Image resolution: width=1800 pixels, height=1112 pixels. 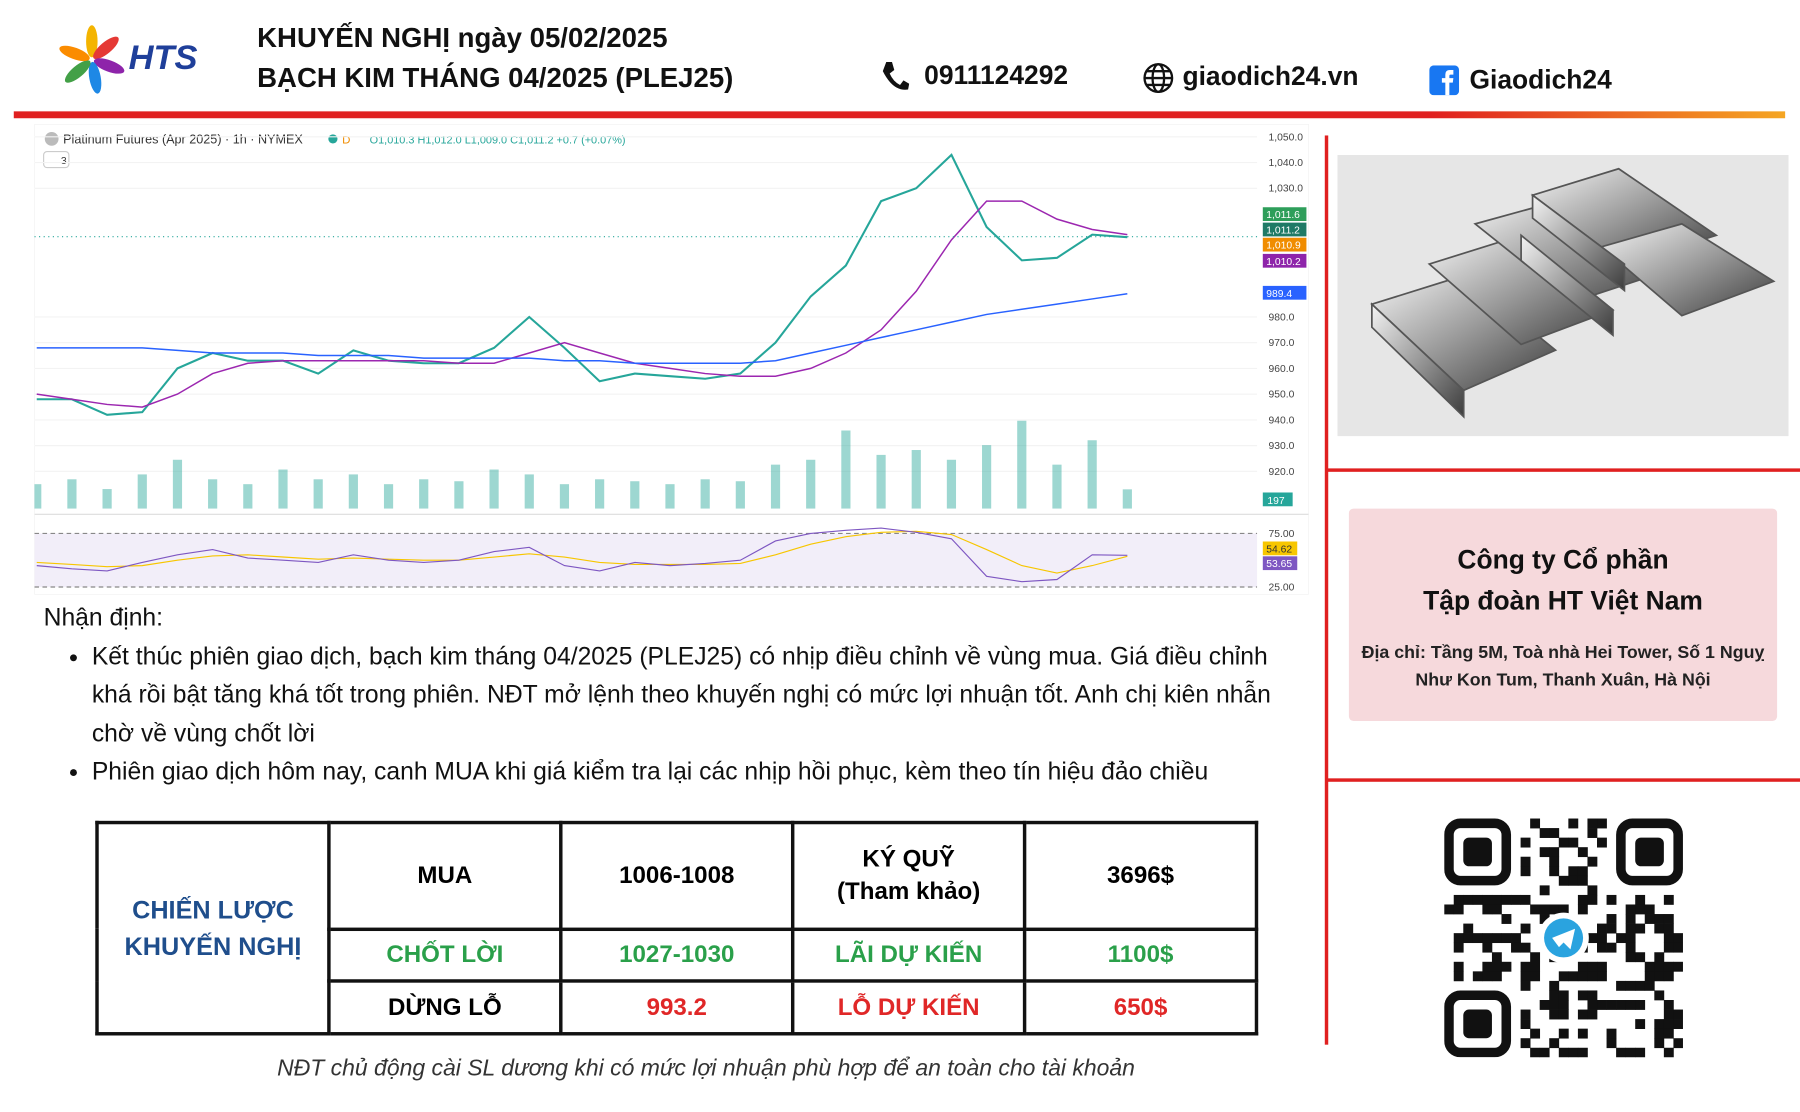 What do you see at coordinates (1282, 472) in the screenshot?
I see `y-tick-label: 920.0` at bounding box center [1282, 472].